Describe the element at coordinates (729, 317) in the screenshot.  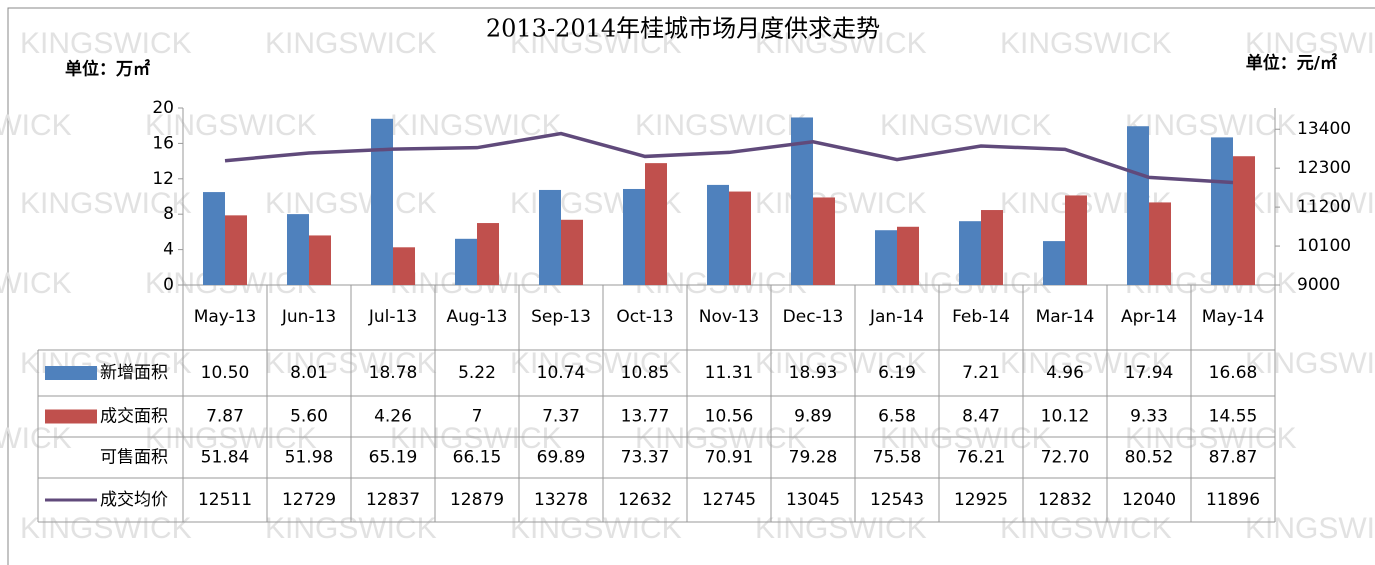
I see `x-tick-label: Nov-13` at that location.